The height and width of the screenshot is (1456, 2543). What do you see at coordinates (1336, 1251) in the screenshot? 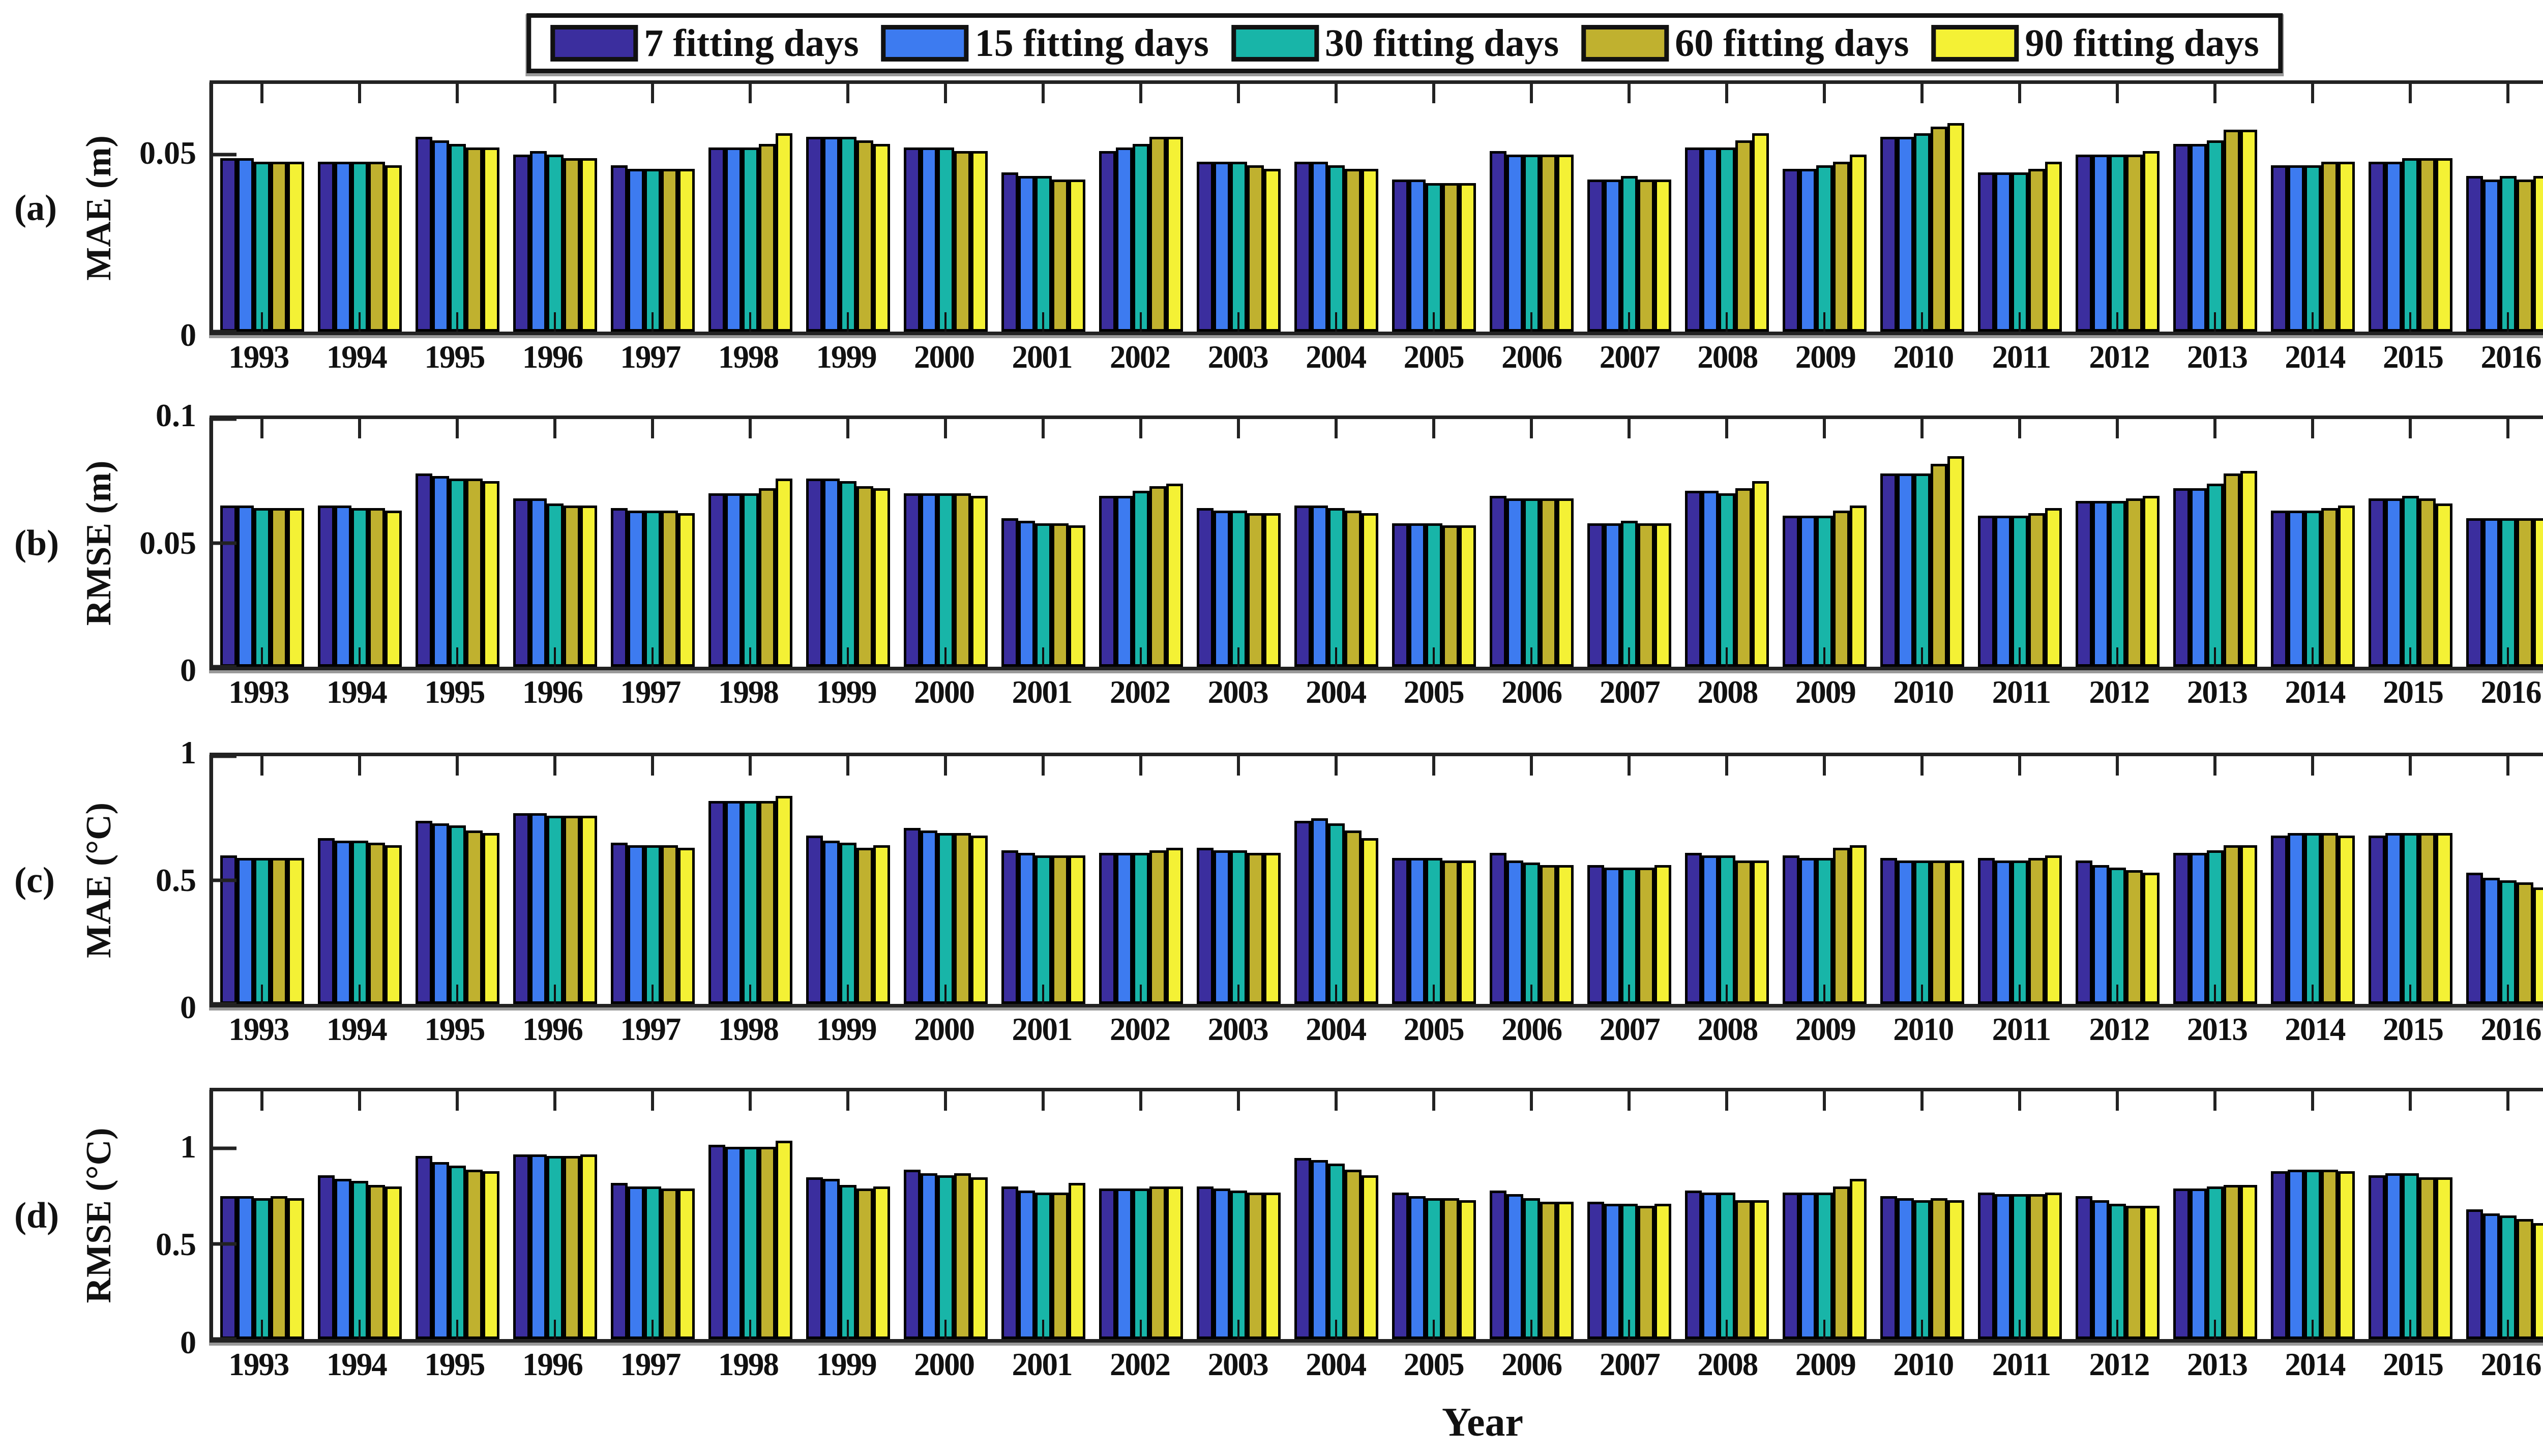
I see `bar-30d-2004` at bounding box center [1336, 1251].